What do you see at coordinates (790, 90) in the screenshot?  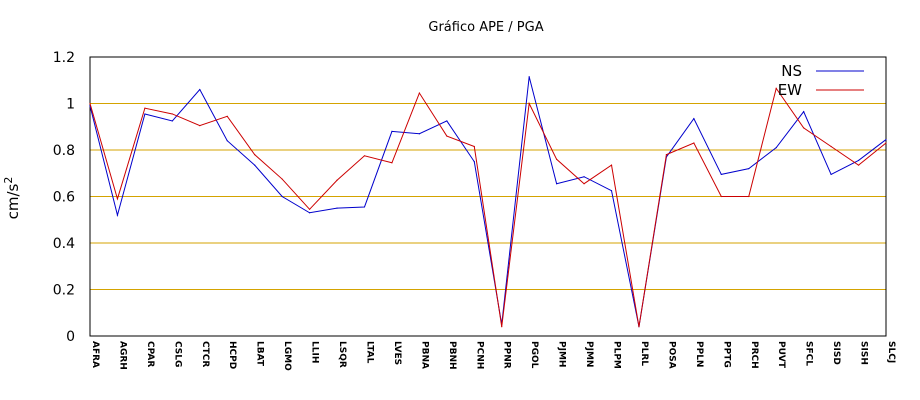 I see `legend-label-ew: EW` at bounding box center [790, 90].